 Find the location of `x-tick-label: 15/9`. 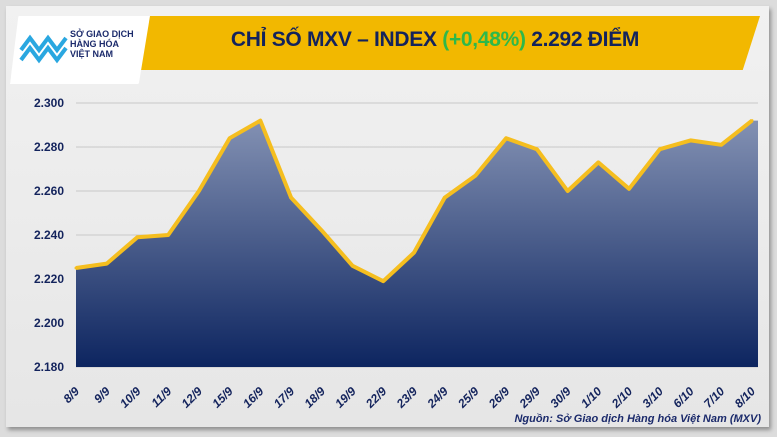

x-tick-label: 15/9 is located at coordinates (222, 397).